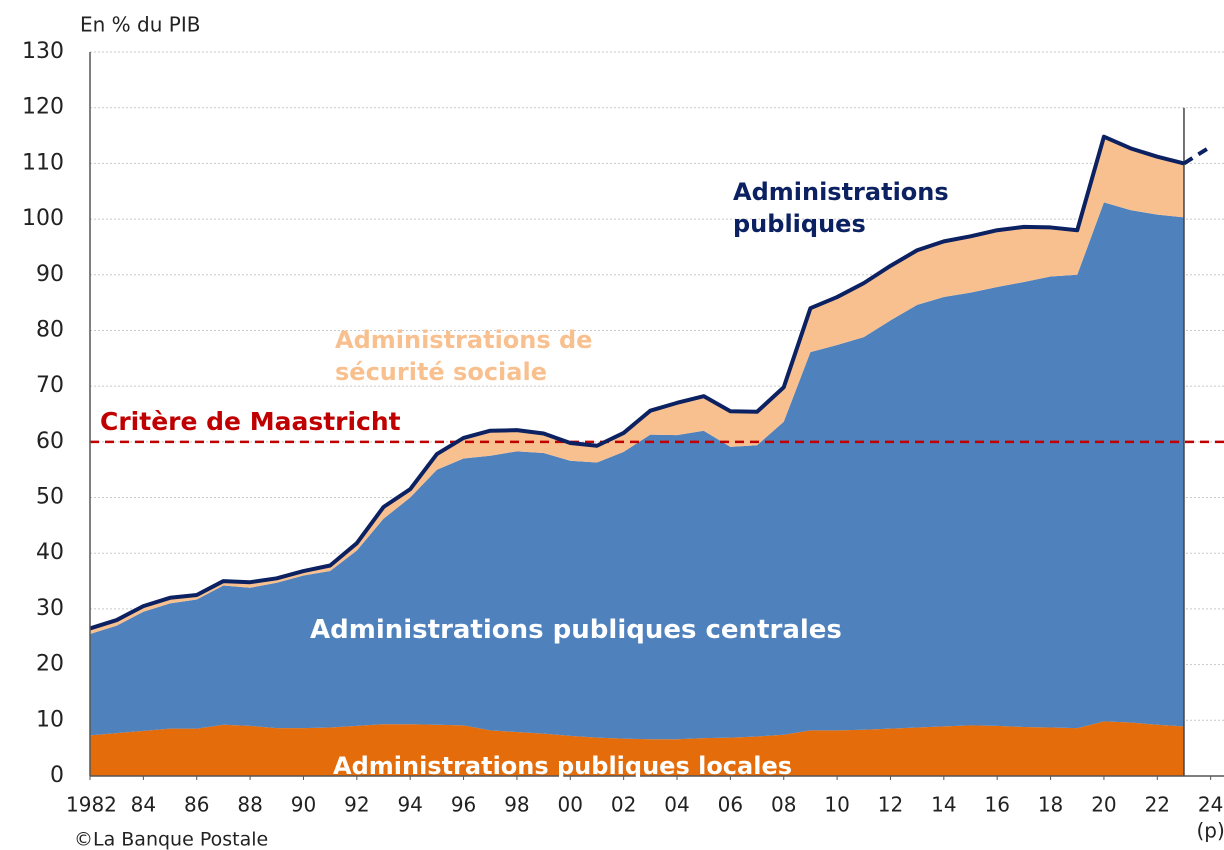 The height and width of the screenshot is (850, 1224). I want to click on x-tick-label: 22, so click(1157, 805).